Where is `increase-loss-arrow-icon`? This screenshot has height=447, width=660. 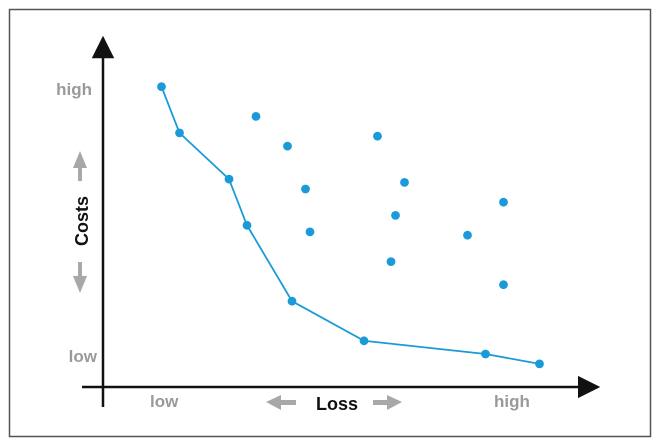 increase-loss-arrow-icon is located at coordinates (387, 402).